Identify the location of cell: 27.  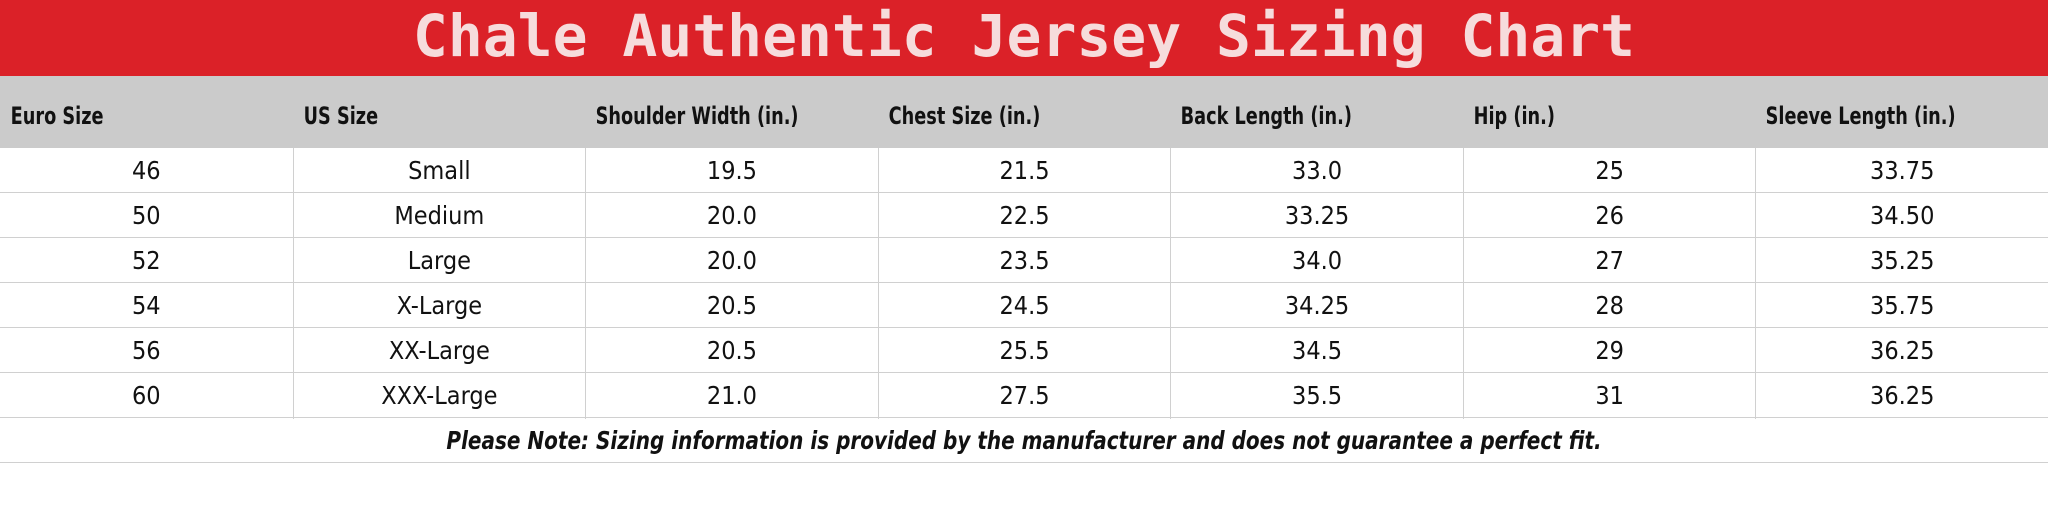
(1609, 261).